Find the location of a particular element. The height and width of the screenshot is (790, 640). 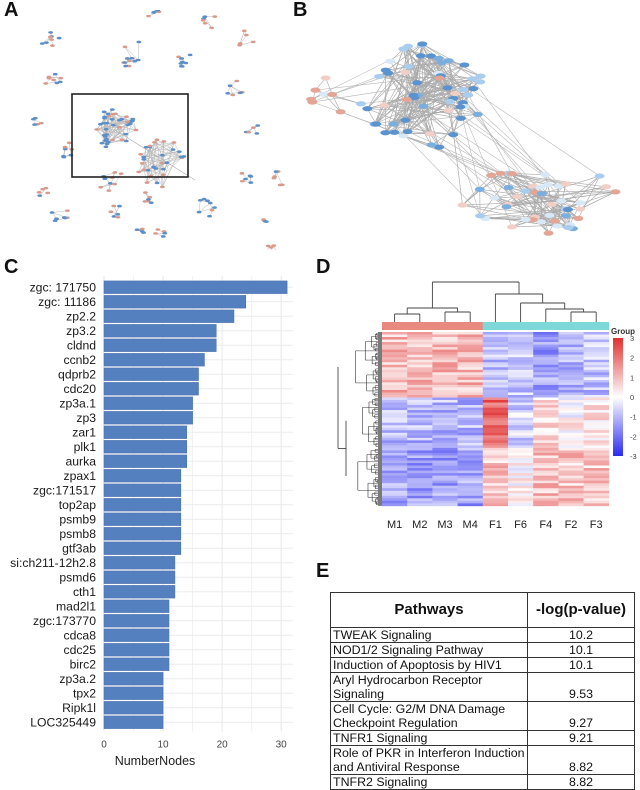

heatmap-row-dendrogram is located at coordinates (360, 419).